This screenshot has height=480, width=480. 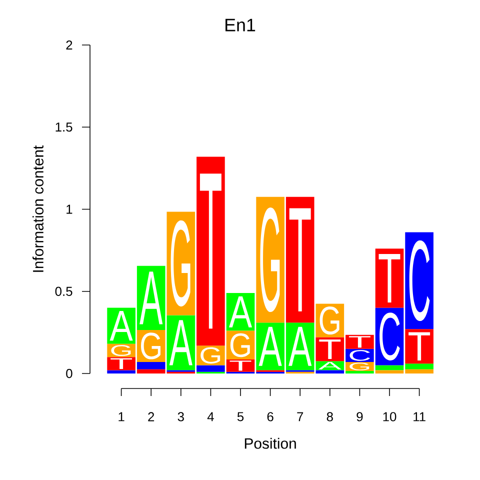 I want to click on x-tick-label: 7, so click(x=300, y=417).